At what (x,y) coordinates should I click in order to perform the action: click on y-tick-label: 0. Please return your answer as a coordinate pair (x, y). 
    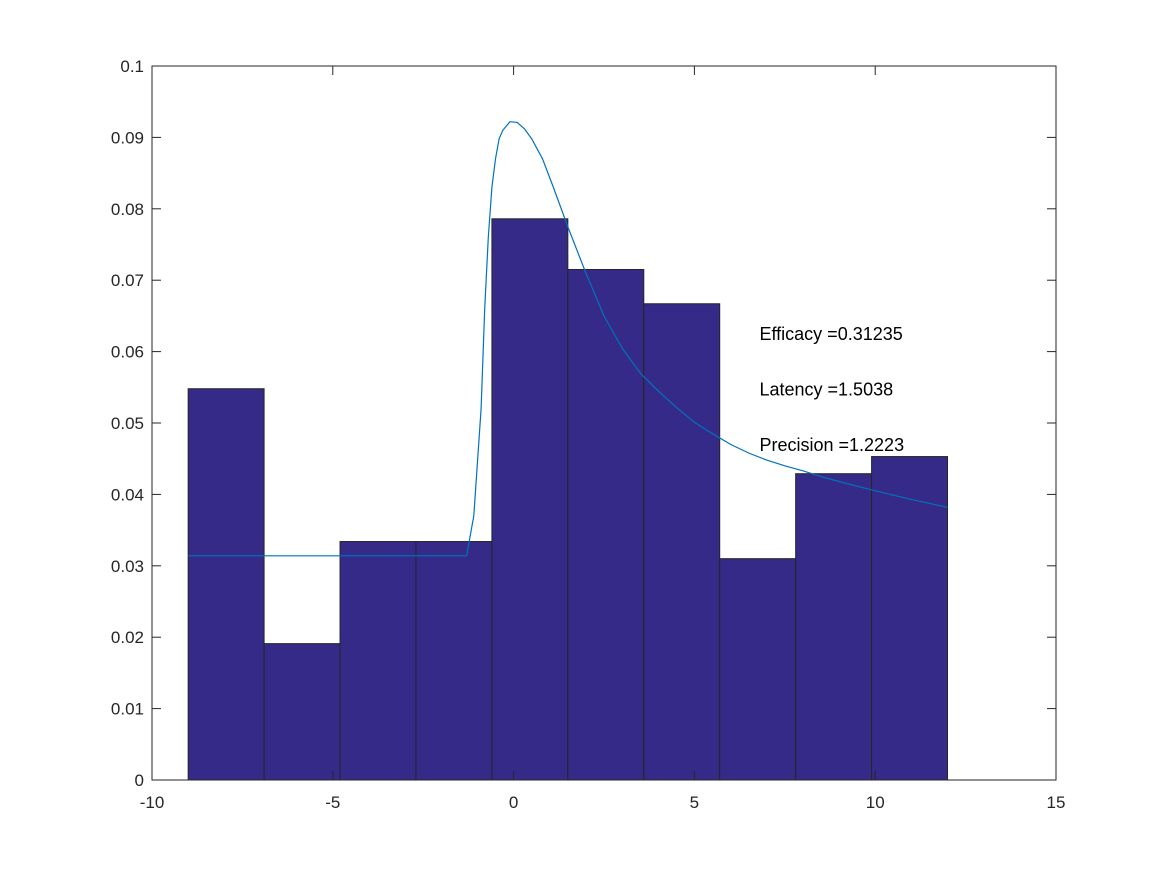
    Looking at the image, I should click on (139, 780).